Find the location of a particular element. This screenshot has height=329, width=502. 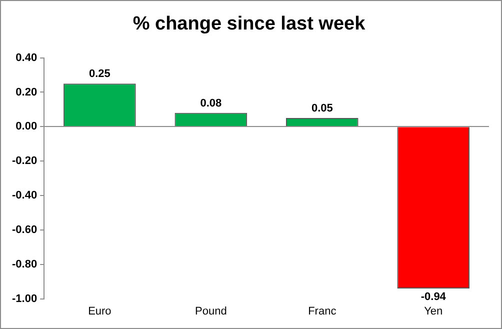

y-tick-label: 0.20 is located at coordinates (27, 92).